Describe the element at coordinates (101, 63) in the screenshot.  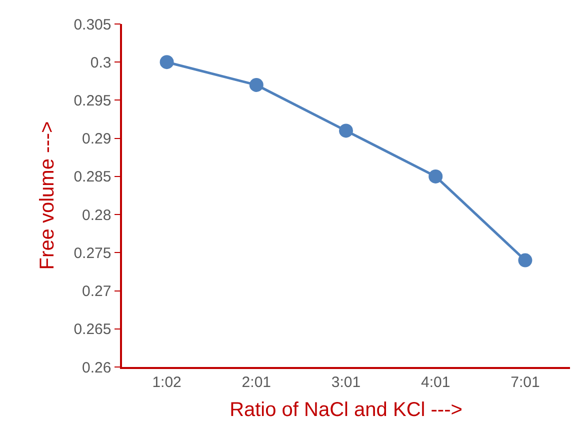
I see `y-tick-label: 0.3` at that location.